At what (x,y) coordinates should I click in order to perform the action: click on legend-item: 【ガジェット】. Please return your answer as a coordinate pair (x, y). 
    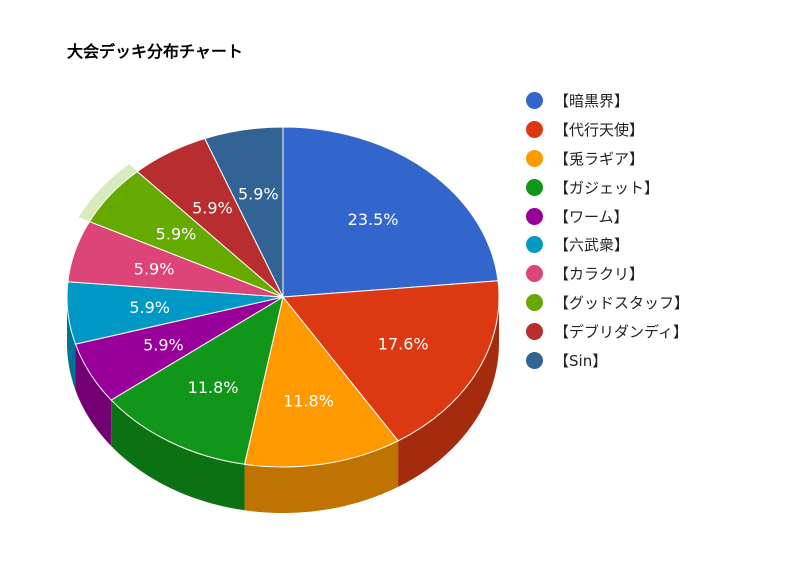
    Looking at the image, I should click on (607, 187).